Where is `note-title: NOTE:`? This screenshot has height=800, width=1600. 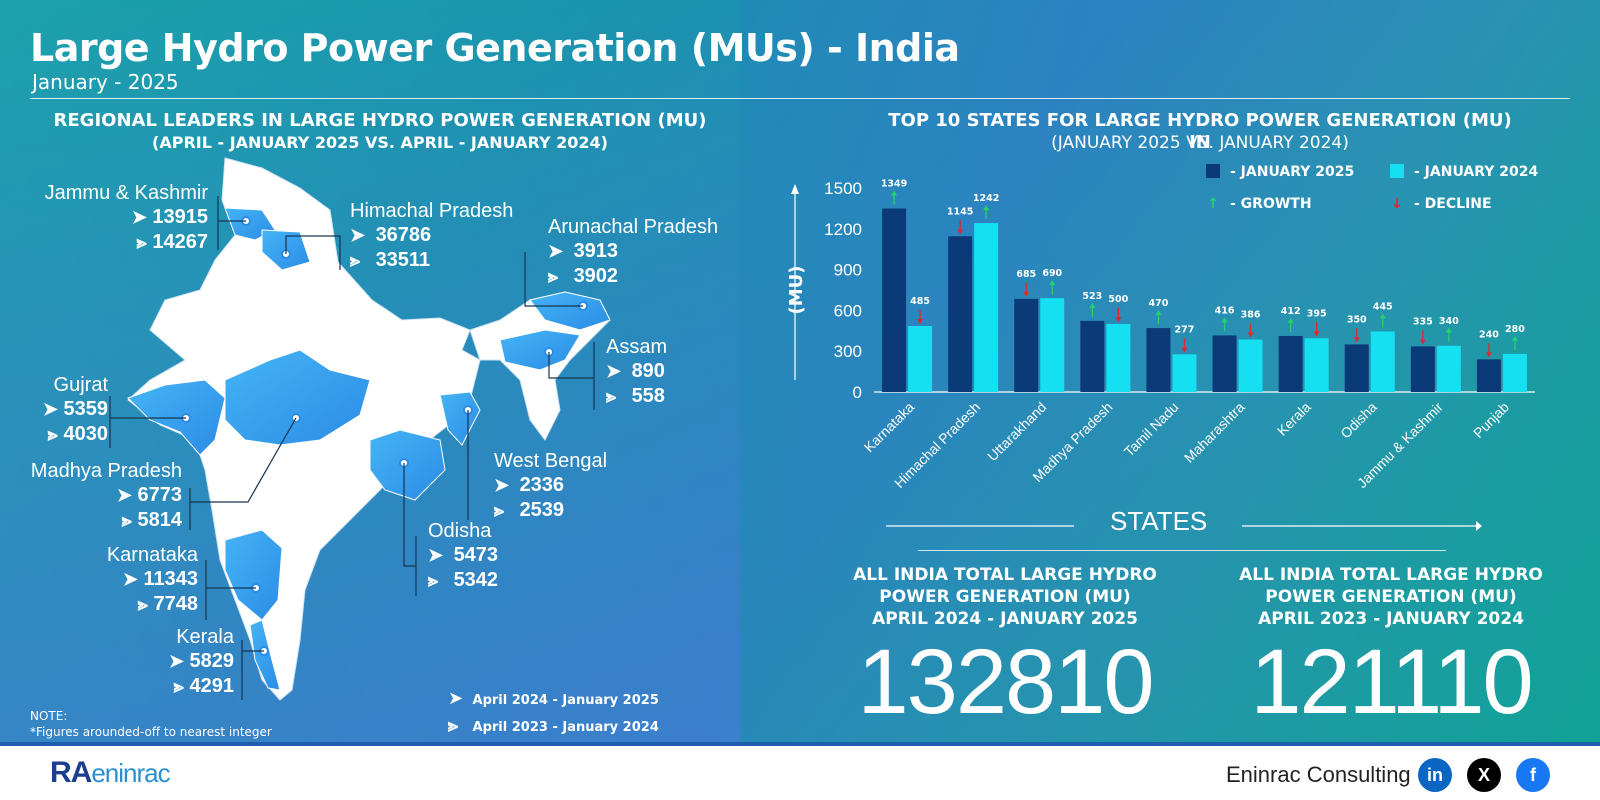
note-title: NOTE: is located at coordinates (49, 716).